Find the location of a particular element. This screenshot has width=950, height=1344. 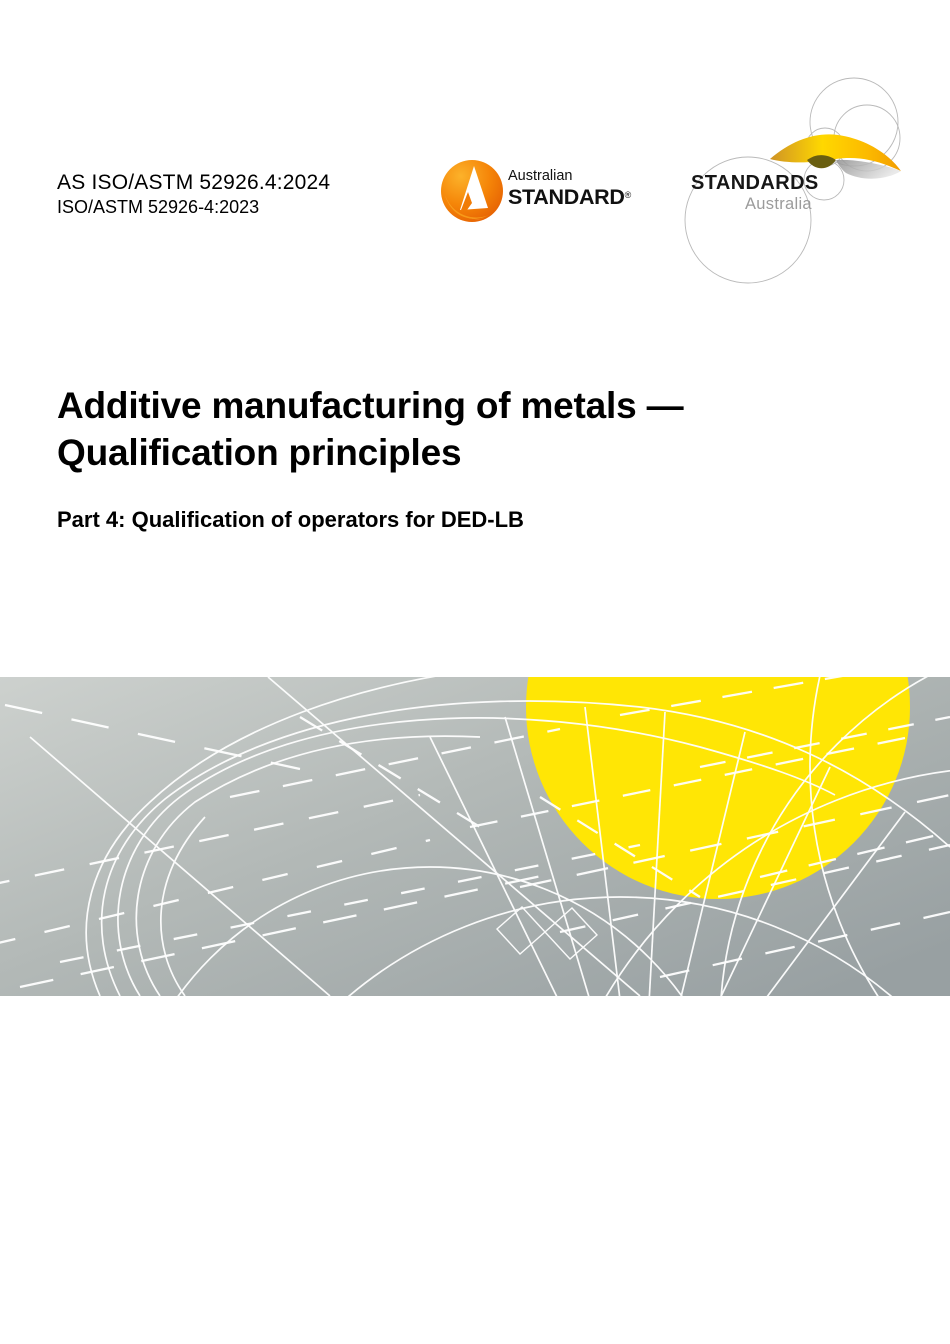

designation-primary: AS ISO/ASTM 52926.4:2024 is located at coordinates (194, 182).